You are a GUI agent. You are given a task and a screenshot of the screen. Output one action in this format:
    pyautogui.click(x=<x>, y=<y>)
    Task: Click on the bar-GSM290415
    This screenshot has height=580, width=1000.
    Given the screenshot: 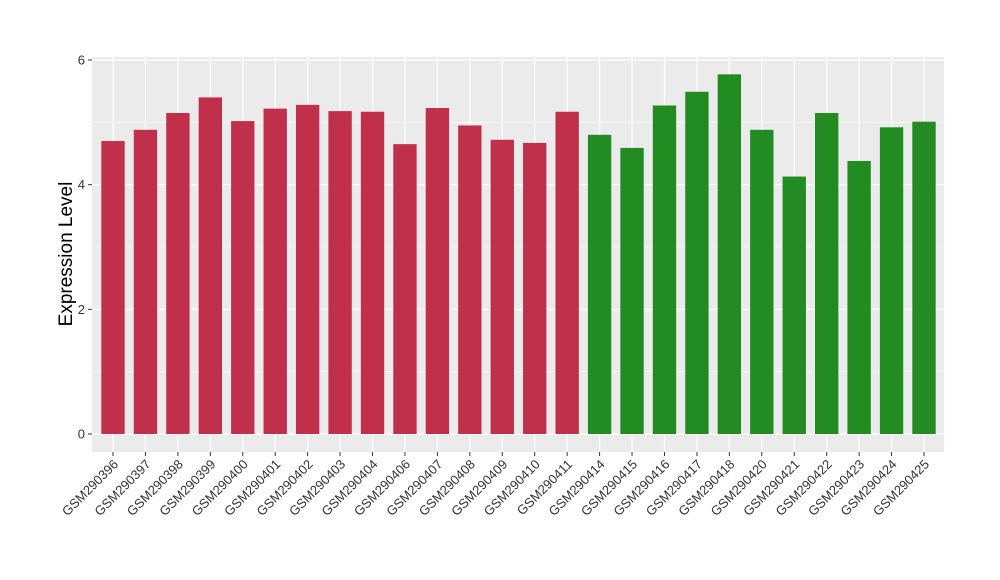 What is the action you would take?
    pyautogui.click(x=632, y=290)
    